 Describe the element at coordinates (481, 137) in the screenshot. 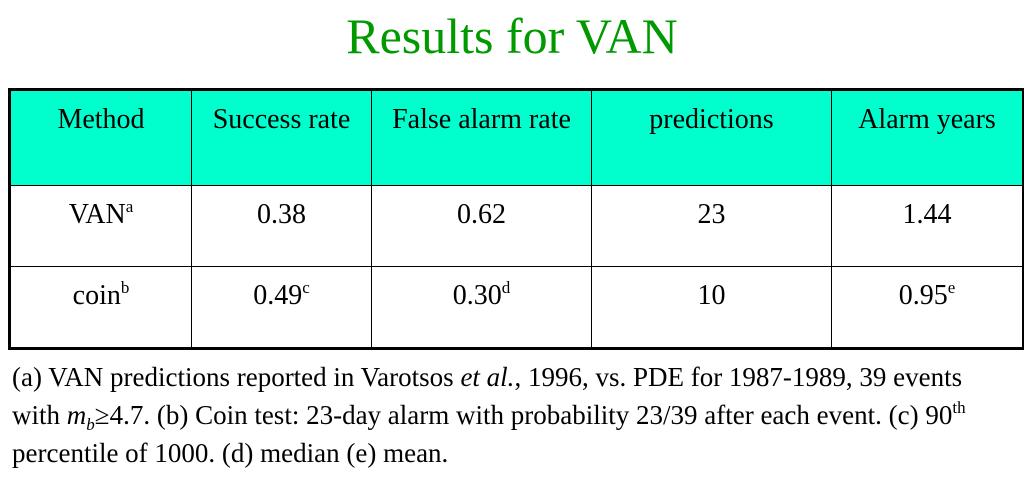

I see `header-cell: False alarm rate` at that location.